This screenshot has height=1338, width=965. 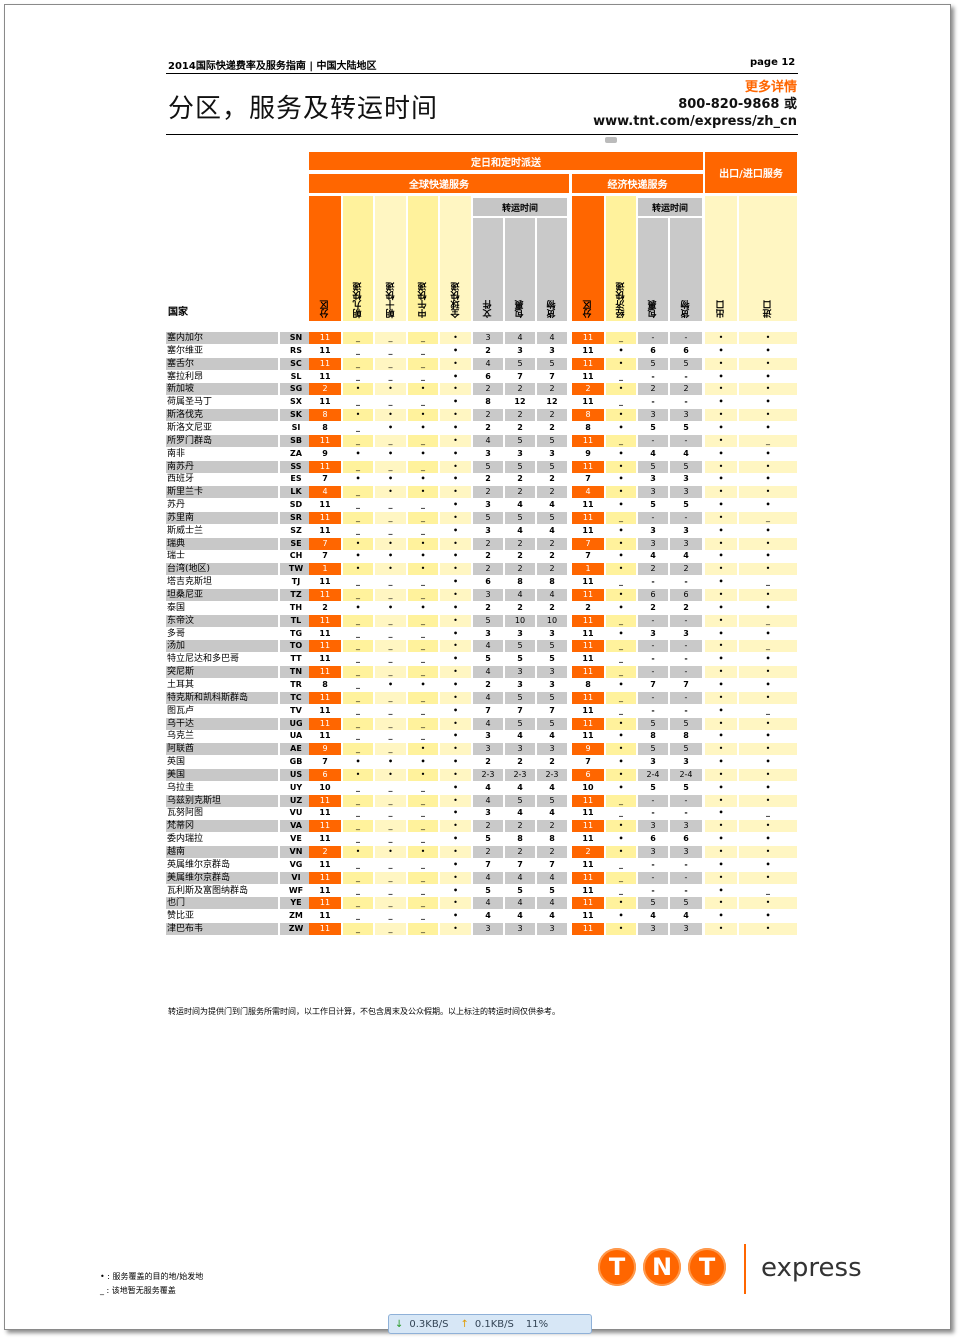 I want to click on table-row: 东帝汶 TL 11 _ _ _ • 5 10 10 11 _ - - • _, so click(x=481, y=620).